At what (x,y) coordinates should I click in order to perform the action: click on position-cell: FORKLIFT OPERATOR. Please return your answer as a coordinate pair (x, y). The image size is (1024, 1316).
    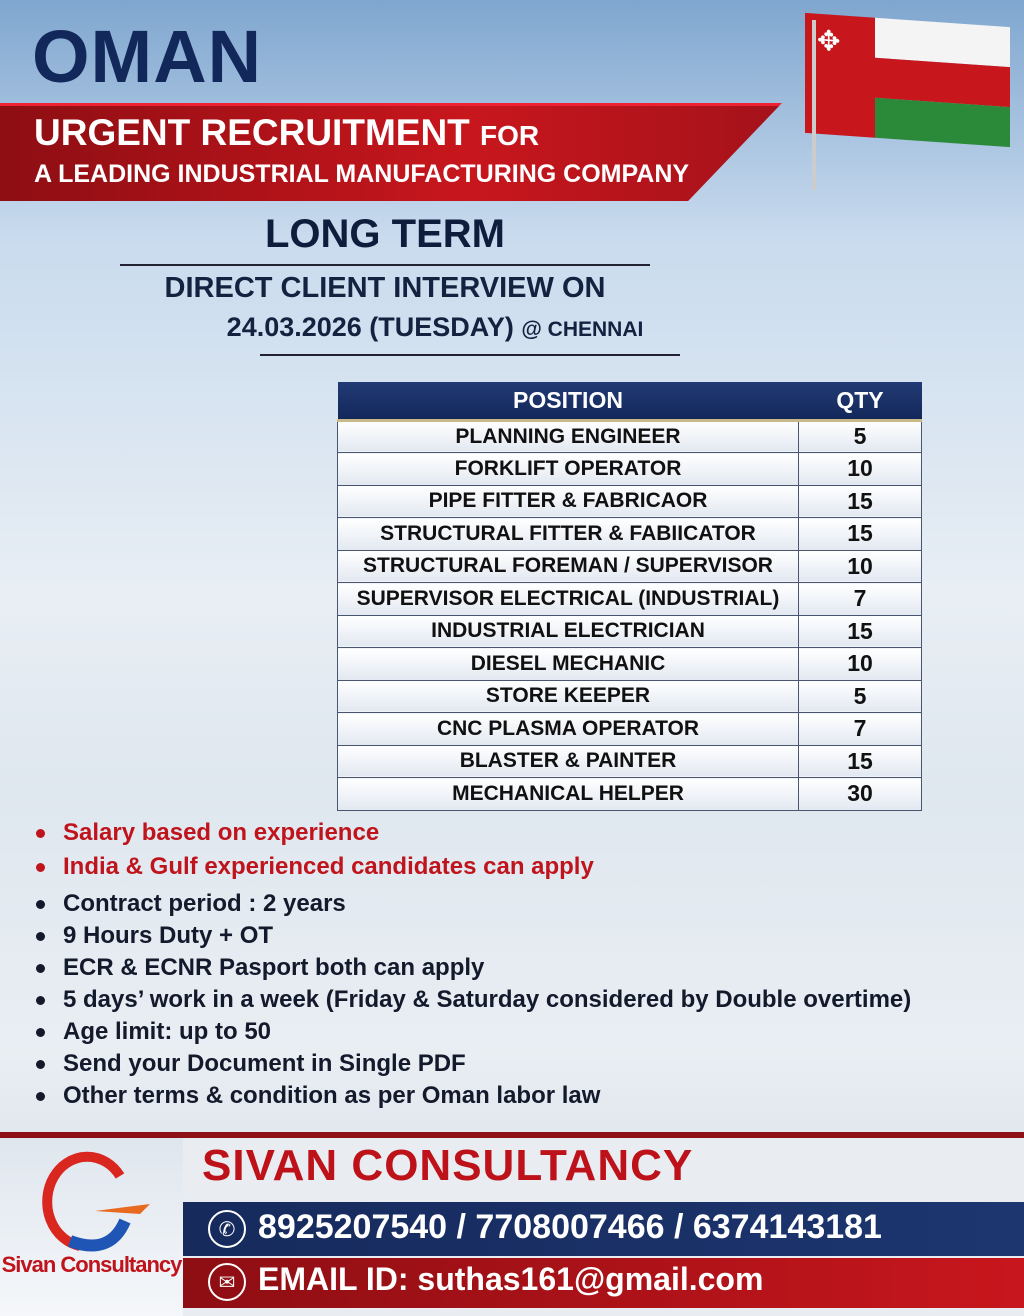
    Looking at the image, I should click on (568, 469).